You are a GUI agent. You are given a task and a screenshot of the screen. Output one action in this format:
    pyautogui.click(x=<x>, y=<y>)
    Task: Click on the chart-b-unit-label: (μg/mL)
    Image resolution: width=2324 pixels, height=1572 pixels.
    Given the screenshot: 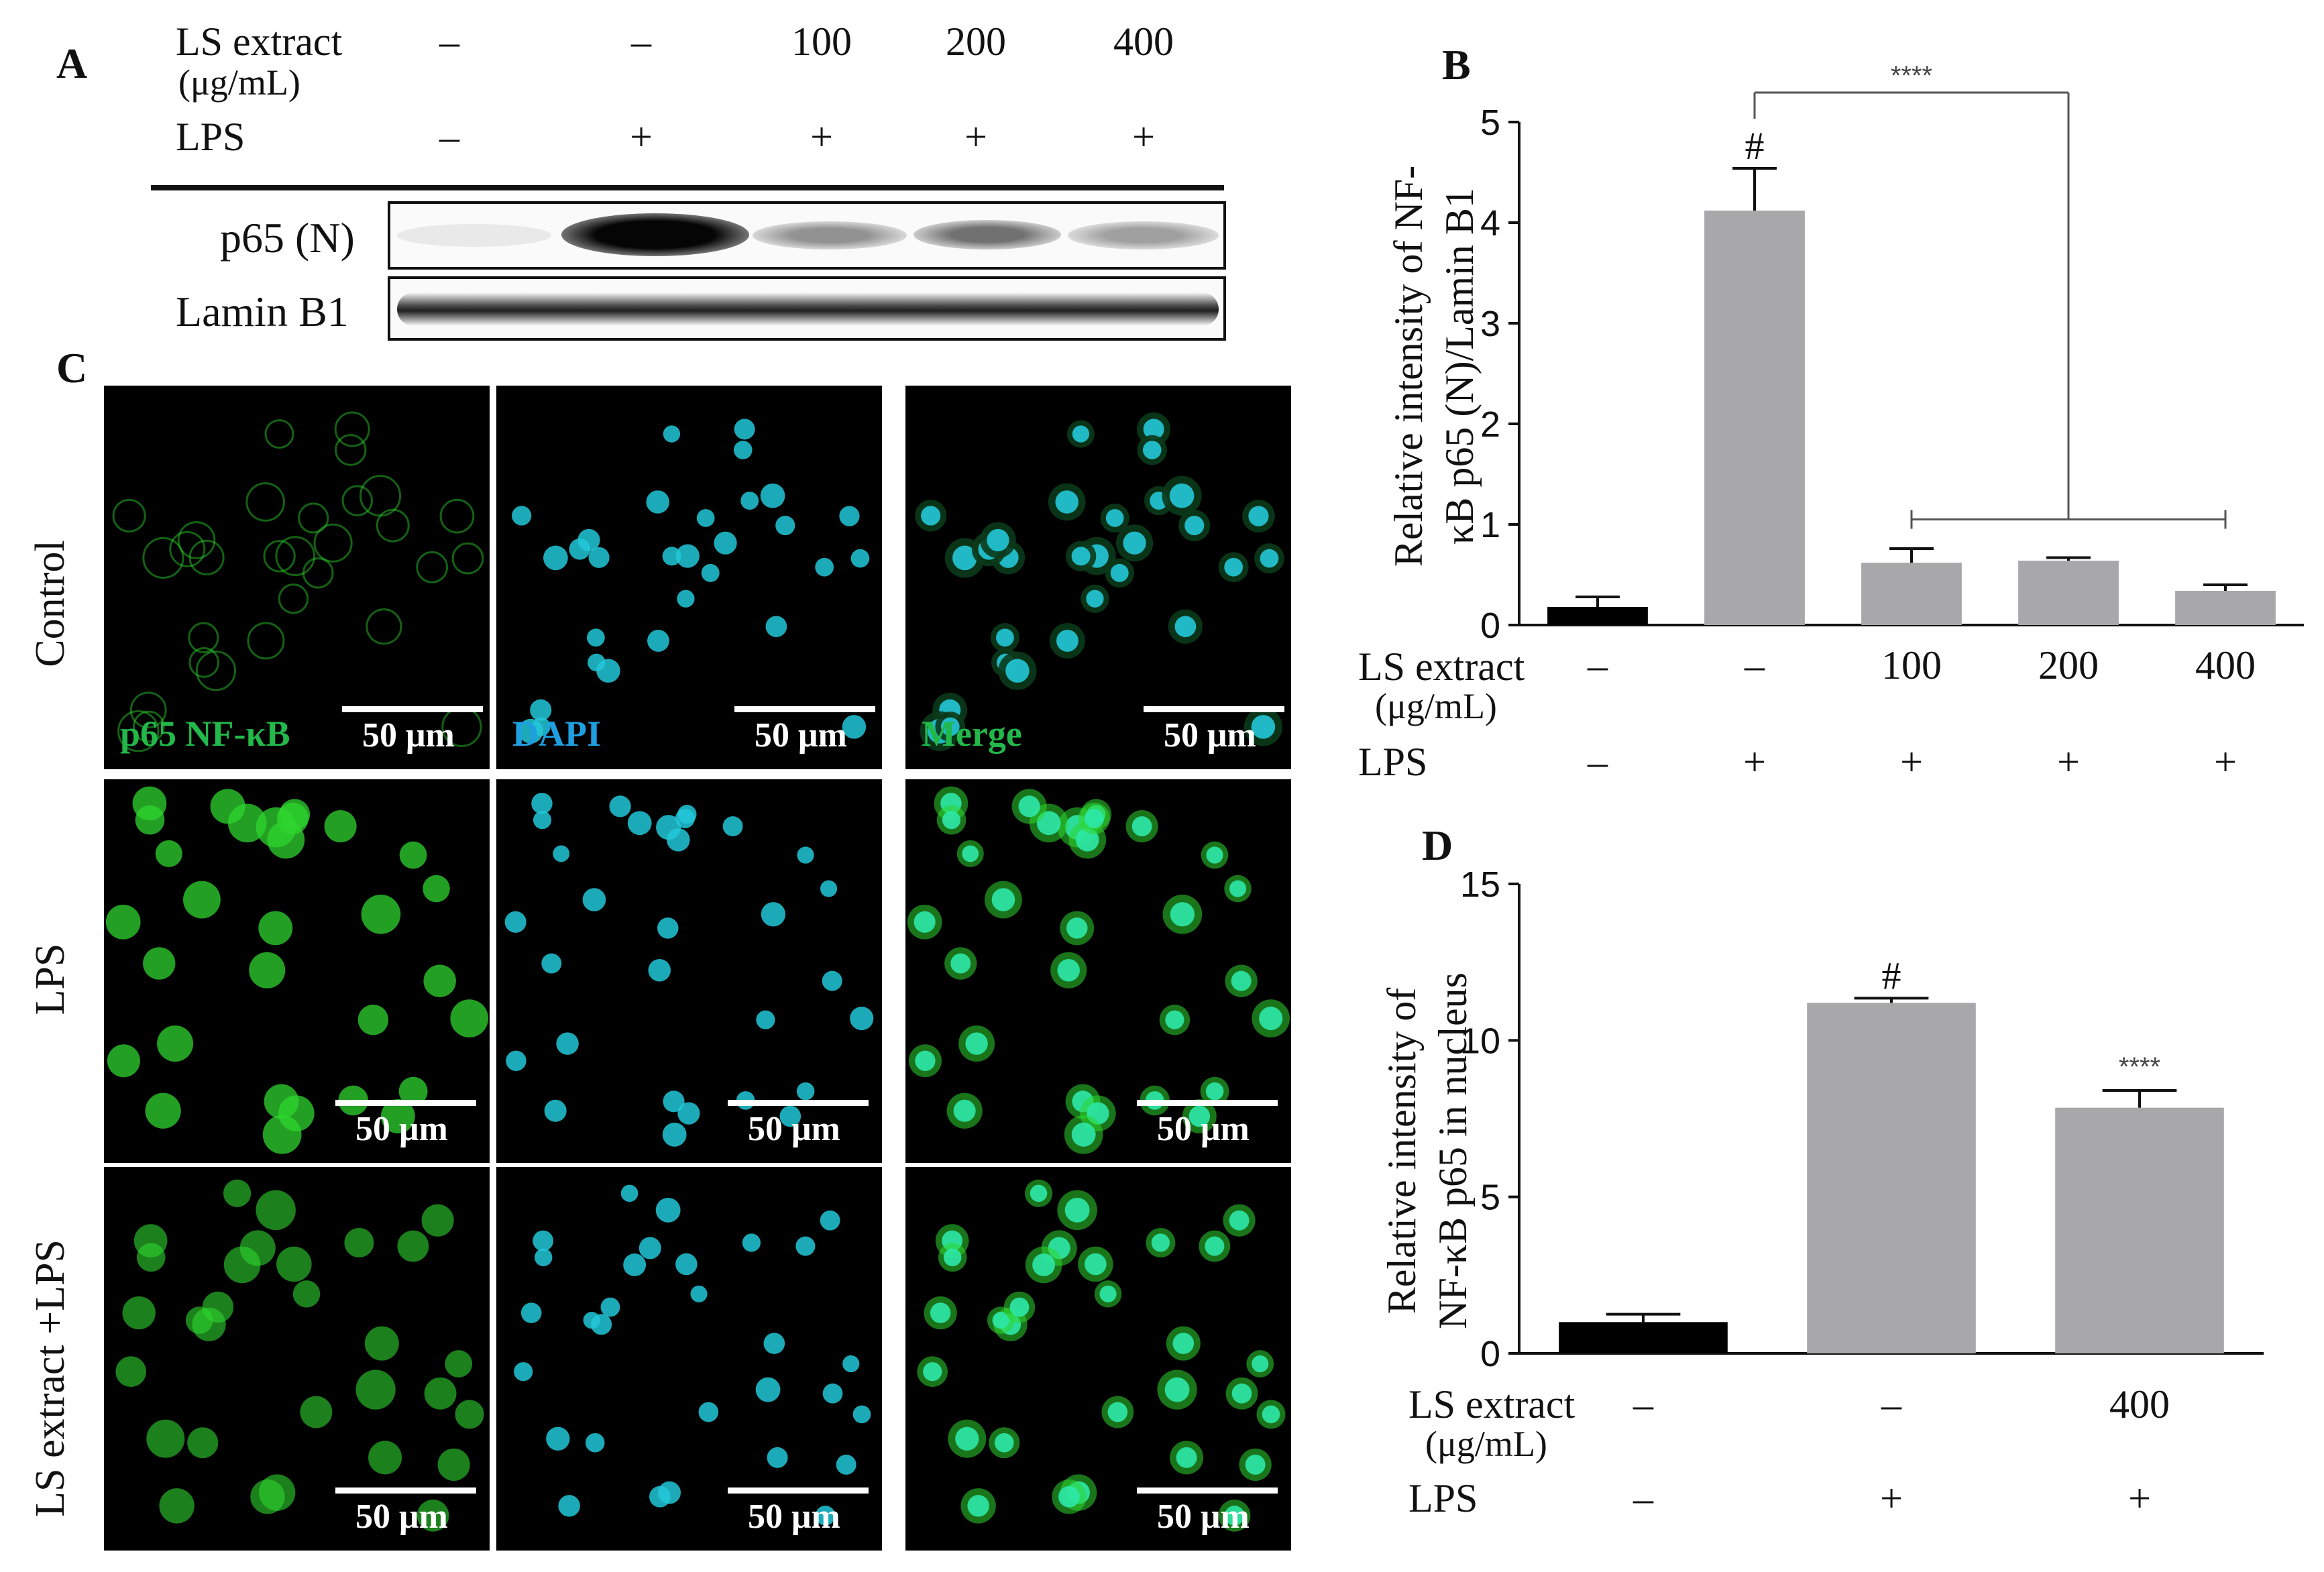 What is the action you would take?
    pyautogui.click(x=1436, y=706)
    